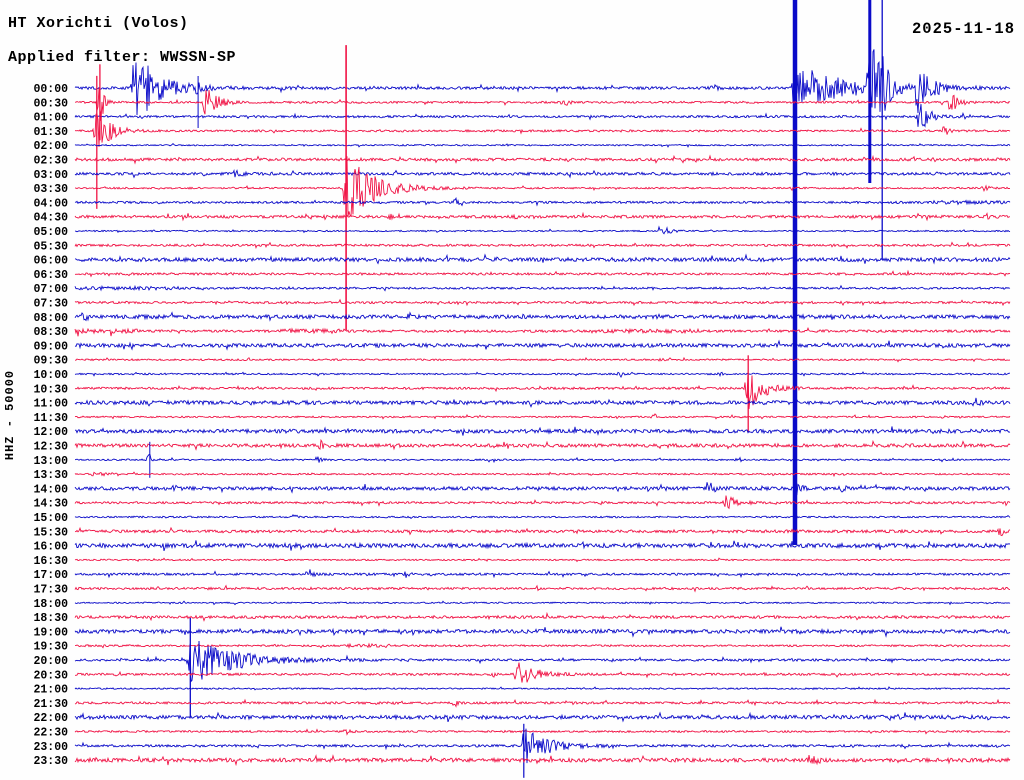 This screenshot has width=1024, height=780. What do you see at coordinates (98, 23) in the screenshot?
I see `station-title: HT Xorichti (Volos)` at bounding box center [98, 23].